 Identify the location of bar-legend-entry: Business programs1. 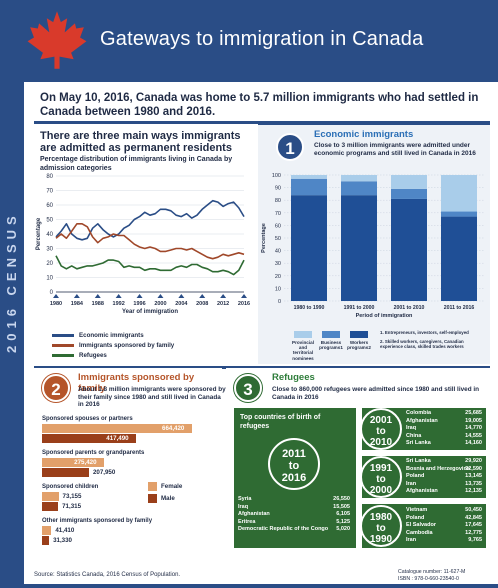
(331, 340).